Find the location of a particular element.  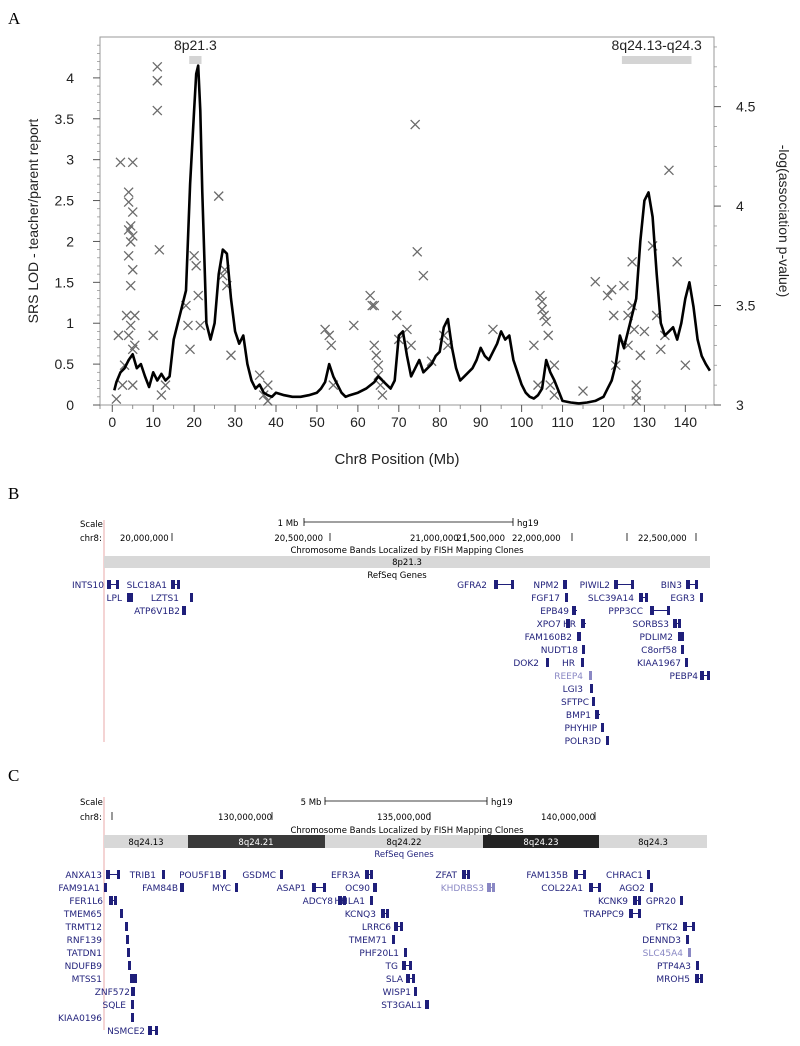

y-tick-label: 4 is located at coordinates (70, 78).